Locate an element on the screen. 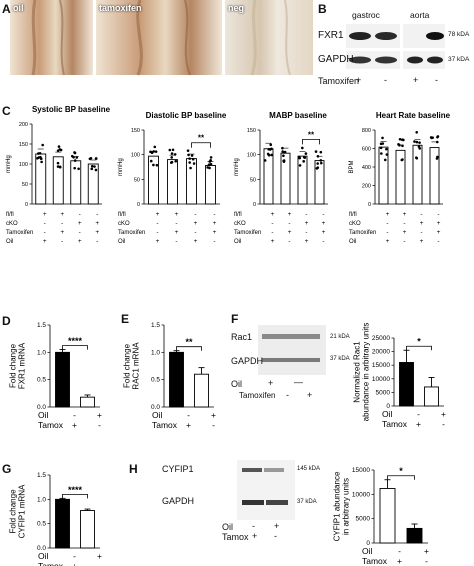 Image resolution: width=474 pixels, height=566 pixels. row-label-cyfip1: CYFIP1 is located at coordinates (178, 469).